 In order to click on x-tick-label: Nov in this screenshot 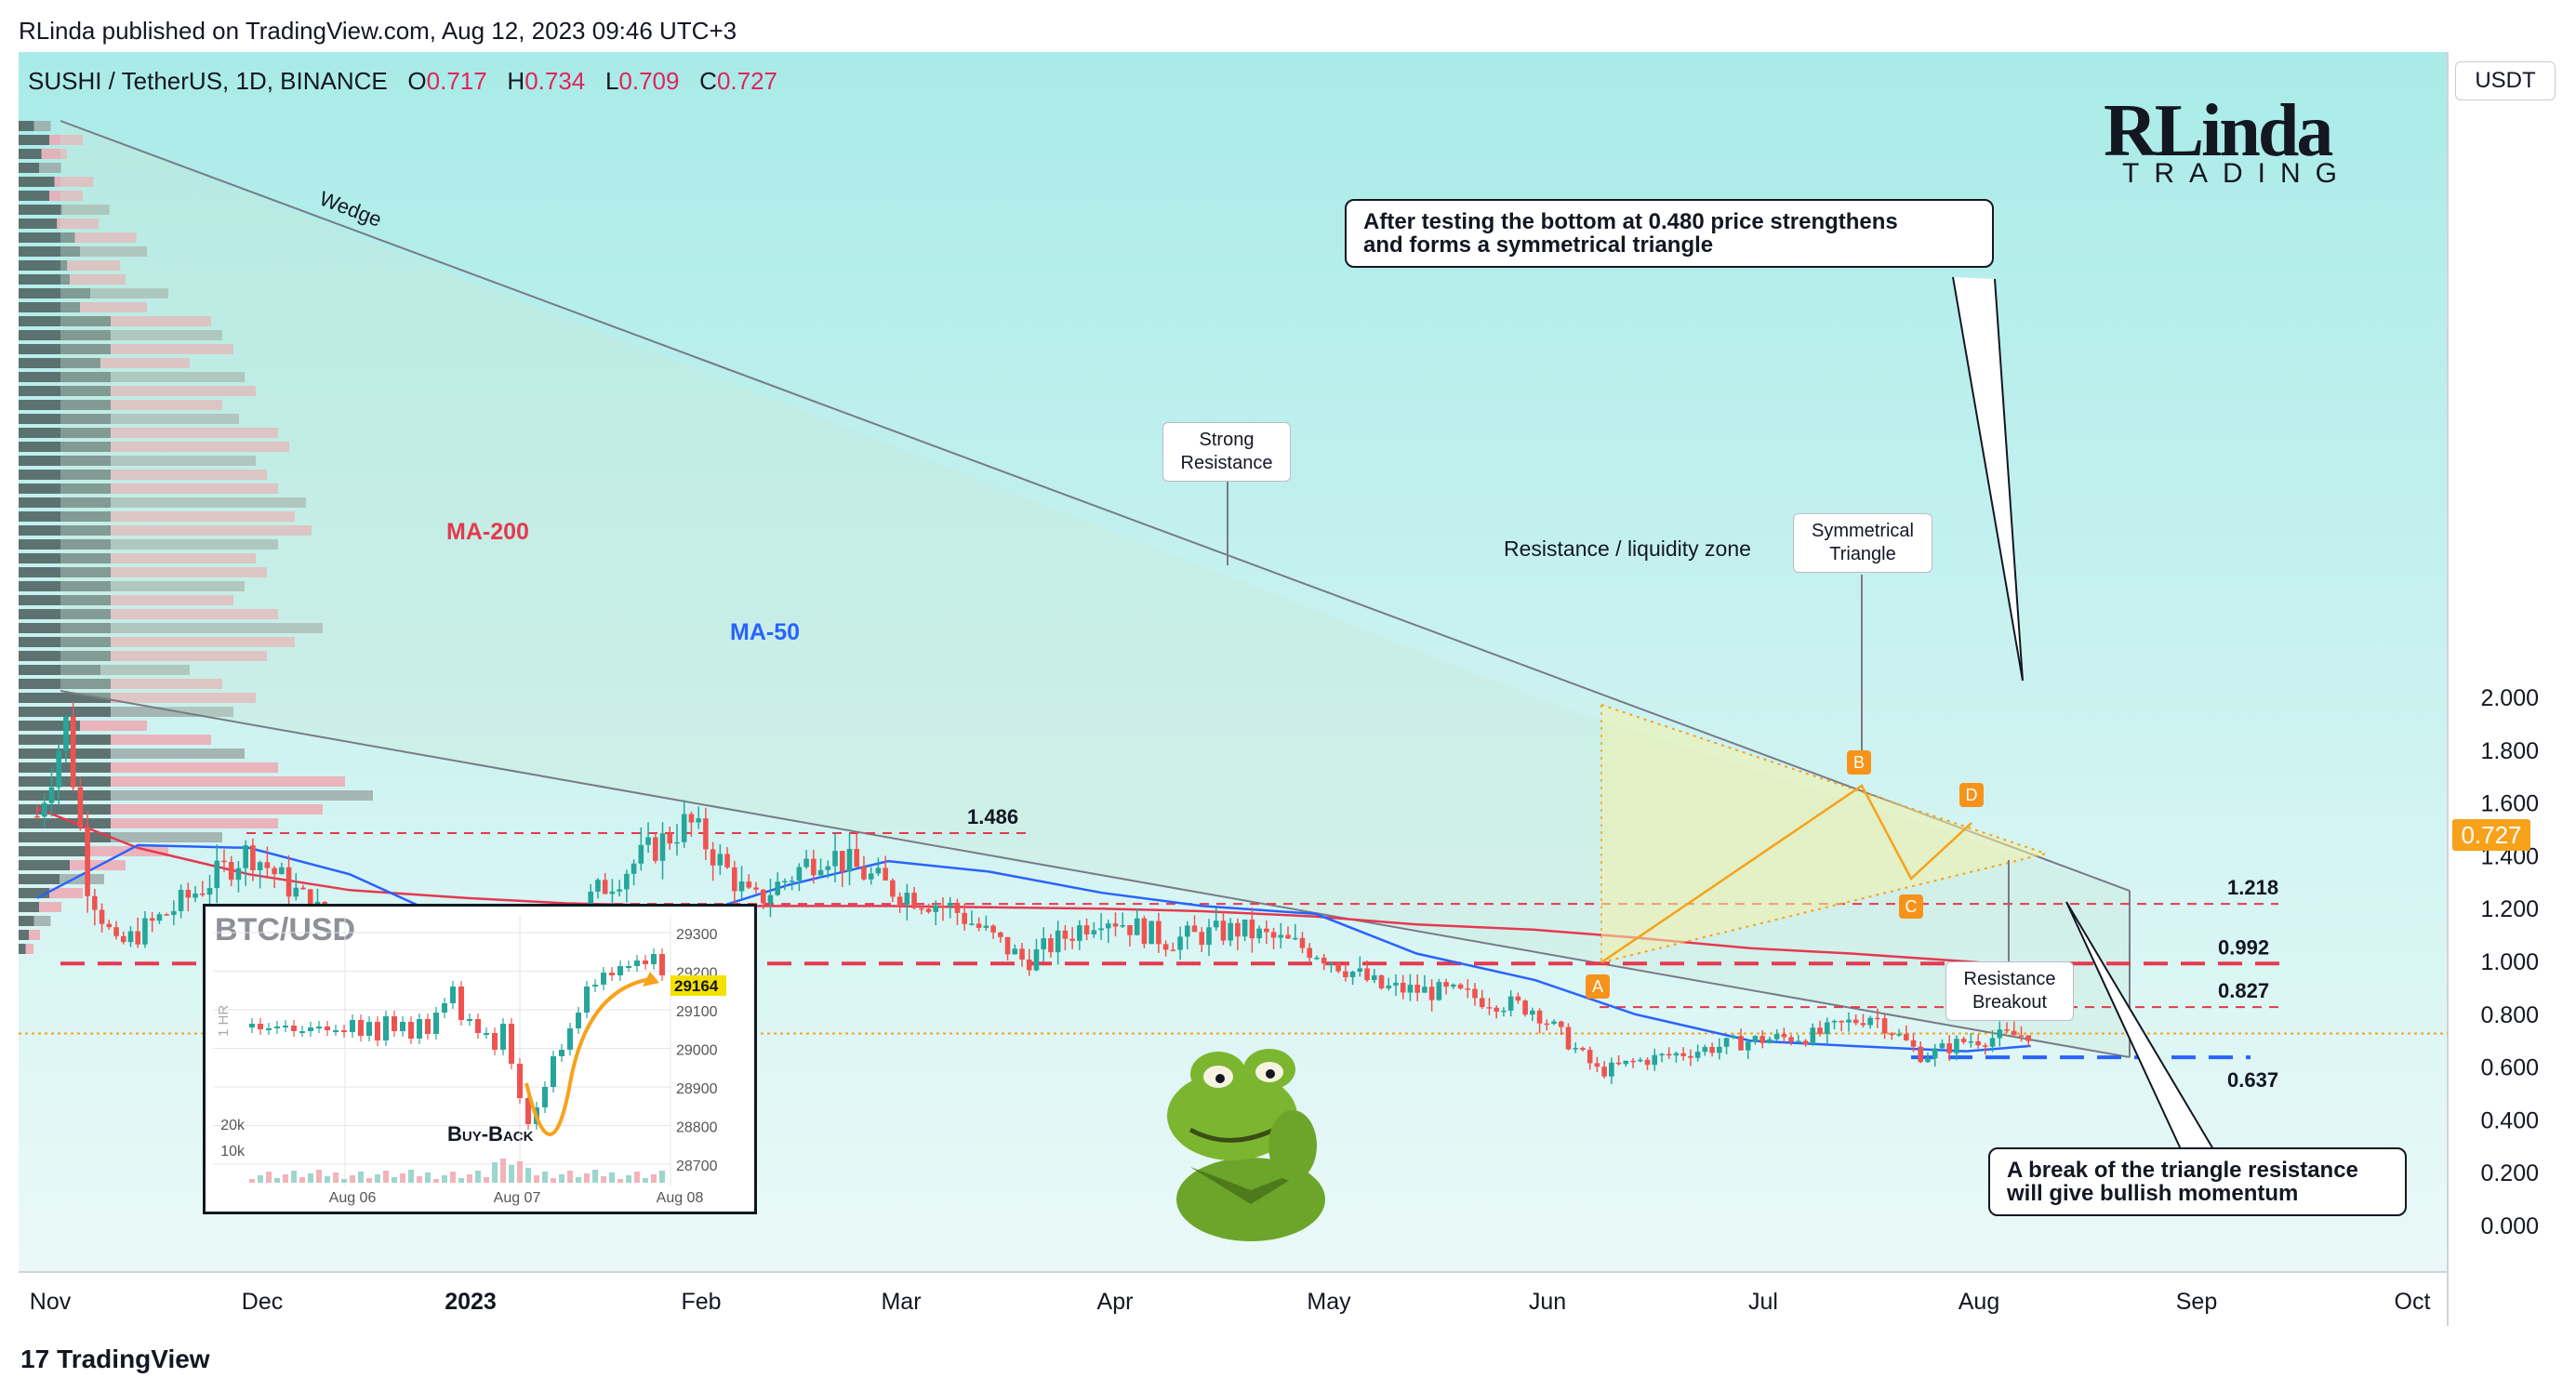, I will do `click(51, 1302)`.